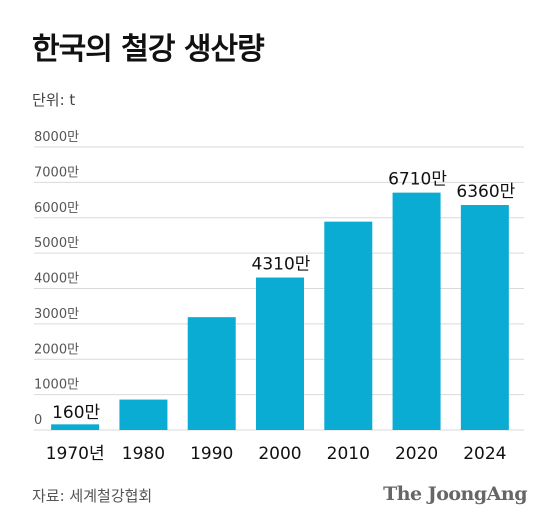 This screenshot has width=559, height=529. What do you see at coordinates (143, 454) in the screenshot?
I see `x-tick-label: 1980` at bounding box center [143, 454].